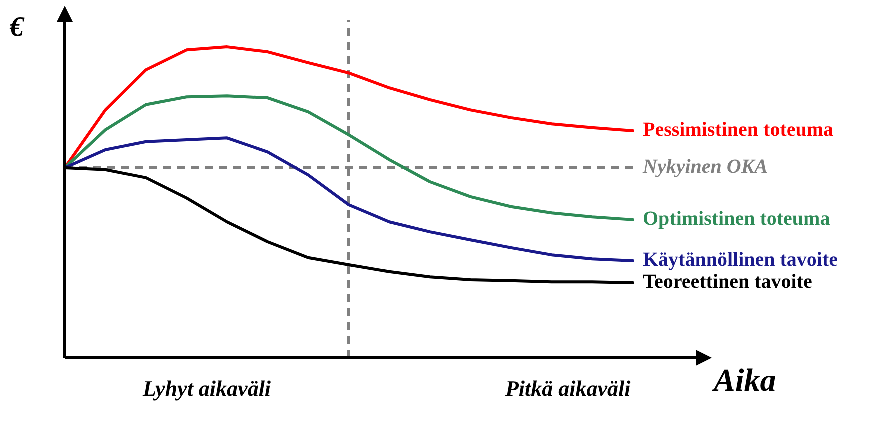 The height and width of the screenshot is (438, 881). Describe the element at coordinates (705, 167) in the screenshot. I see `ref-line-label: Nykyinen OKA` at that location.